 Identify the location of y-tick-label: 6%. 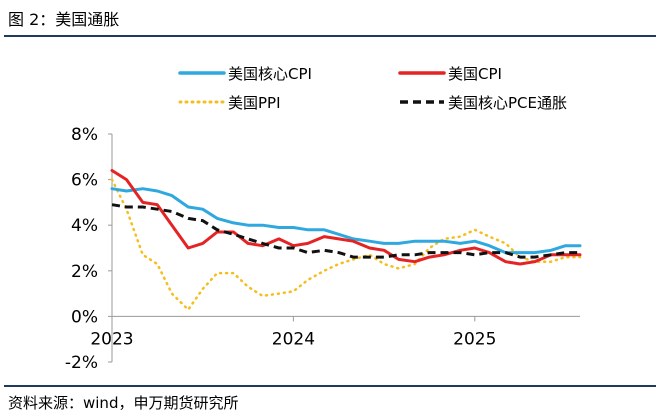
(84, 181).